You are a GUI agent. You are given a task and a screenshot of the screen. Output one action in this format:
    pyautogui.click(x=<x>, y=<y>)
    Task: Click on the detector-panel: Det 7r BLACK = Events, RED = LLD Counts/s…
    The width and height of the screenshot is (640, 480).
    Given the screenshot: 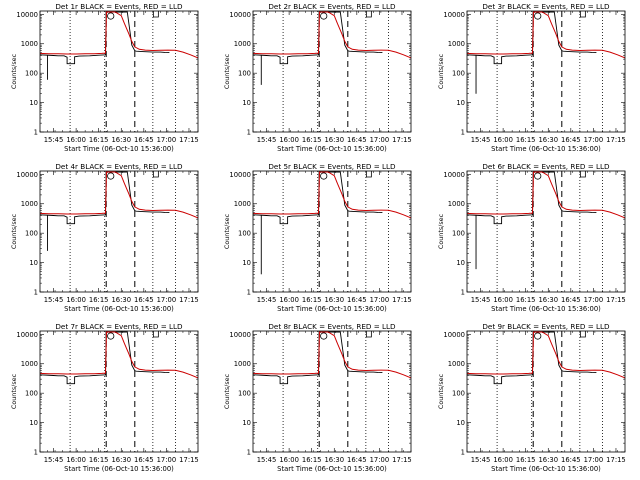 What is the action you would take?
    pyautogui.click(x=104, y=397)
    